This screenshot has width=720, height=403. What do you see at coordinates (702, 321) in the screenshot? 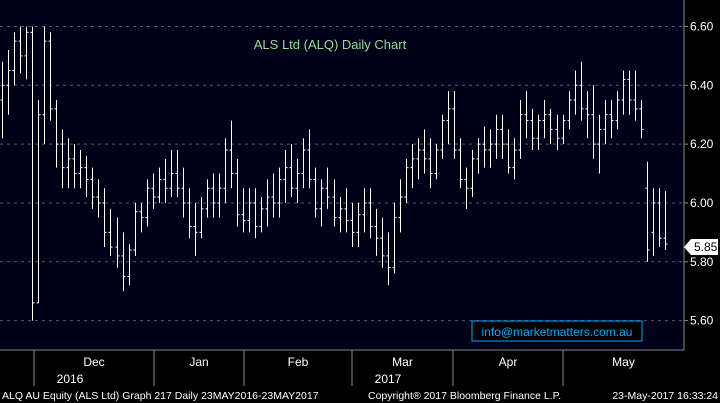
I see `y-tick-label: 5.60` at bounding box center [702, 321].